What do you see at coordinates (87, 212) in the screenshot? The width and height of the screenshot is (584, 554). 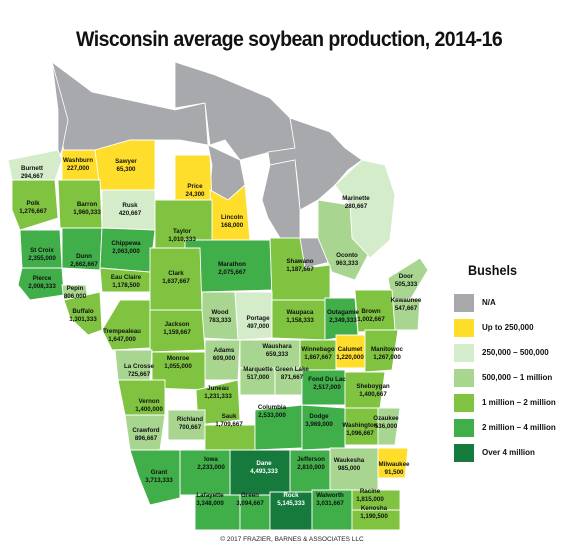 I see `county-value-barron: 1,960,333` at bounding box center [87, 212].